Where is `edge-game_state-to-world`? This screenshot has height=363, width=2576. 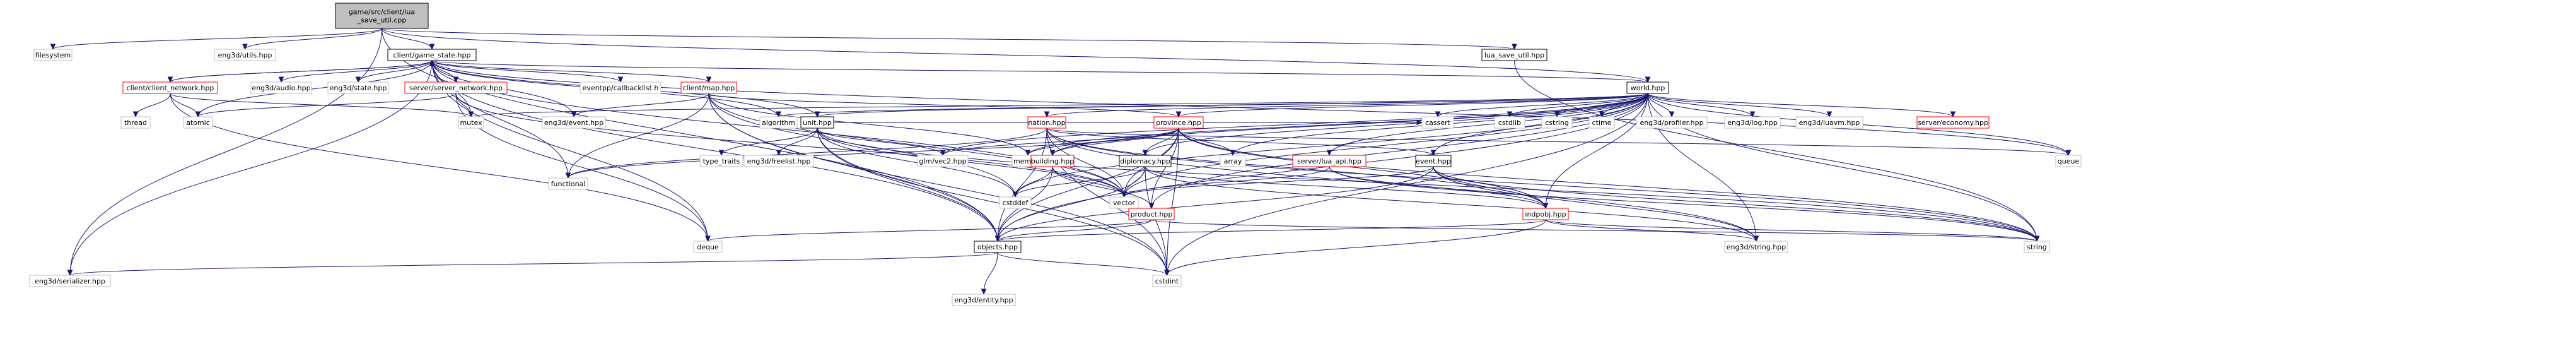 edge-game_state-to-world is located at coordinates (1041, 71).